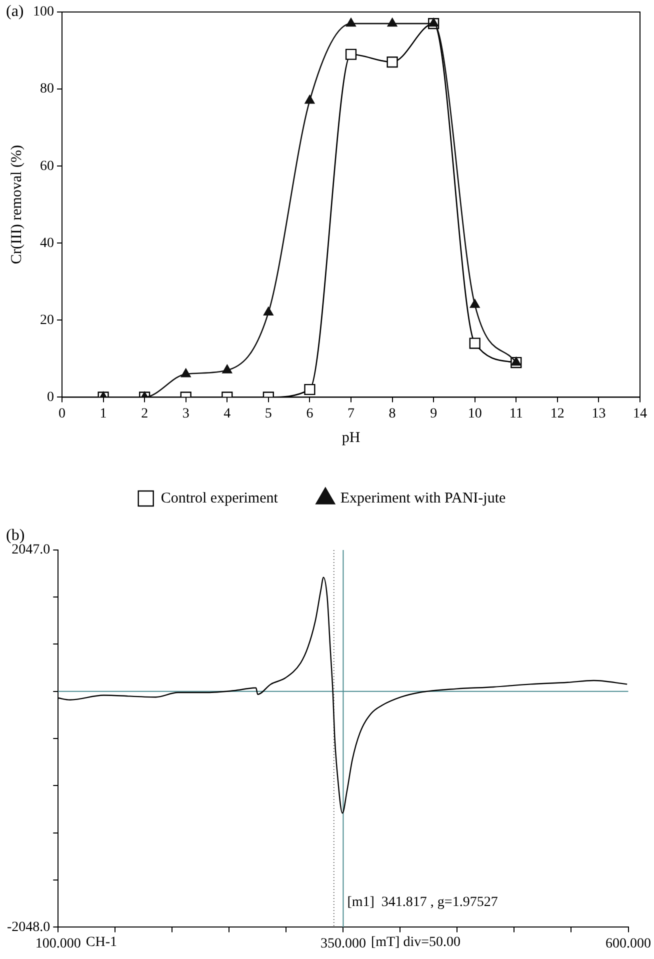 The image size is (654, 959). Describe the element at coordinates (475, 414) in the screenshot. I see `x-tick-label: 10` at that location.